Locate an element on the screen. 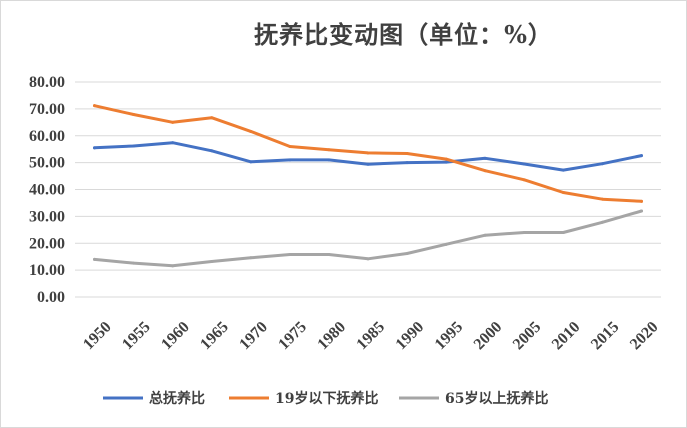  x-tick-label: 1985 is located at coordinates (370, 335).